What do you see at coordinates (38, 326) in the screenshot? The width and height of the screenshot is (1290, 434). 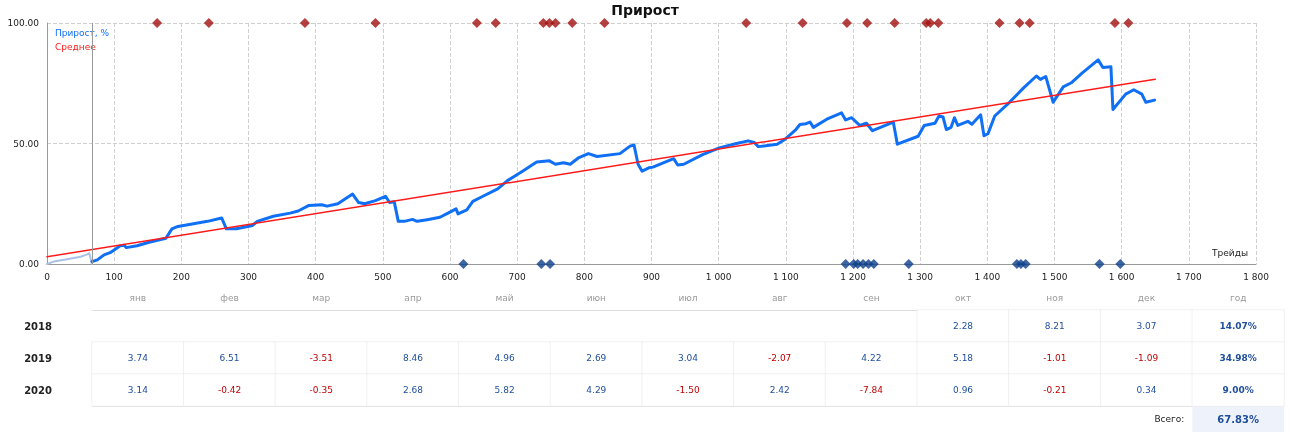 I see `y-tick-label: 2018` at bounding box center [38, 326].